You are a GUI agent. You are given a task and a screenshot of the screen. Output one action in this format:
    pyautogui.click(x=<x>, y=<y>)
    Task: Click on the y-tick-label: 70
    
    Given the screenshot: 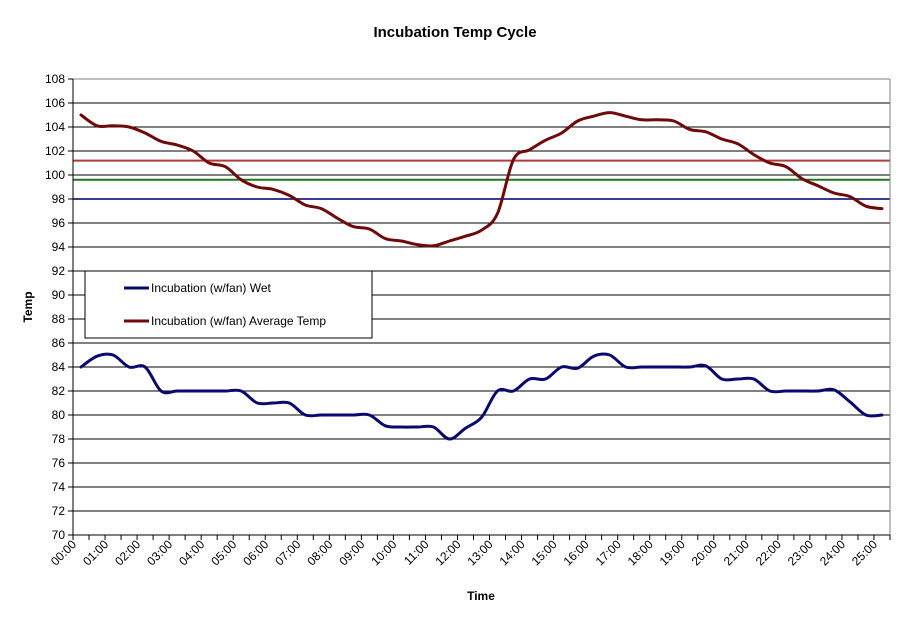 What is the action you would take?
    pyautogui.click(x=59, y=535)
    